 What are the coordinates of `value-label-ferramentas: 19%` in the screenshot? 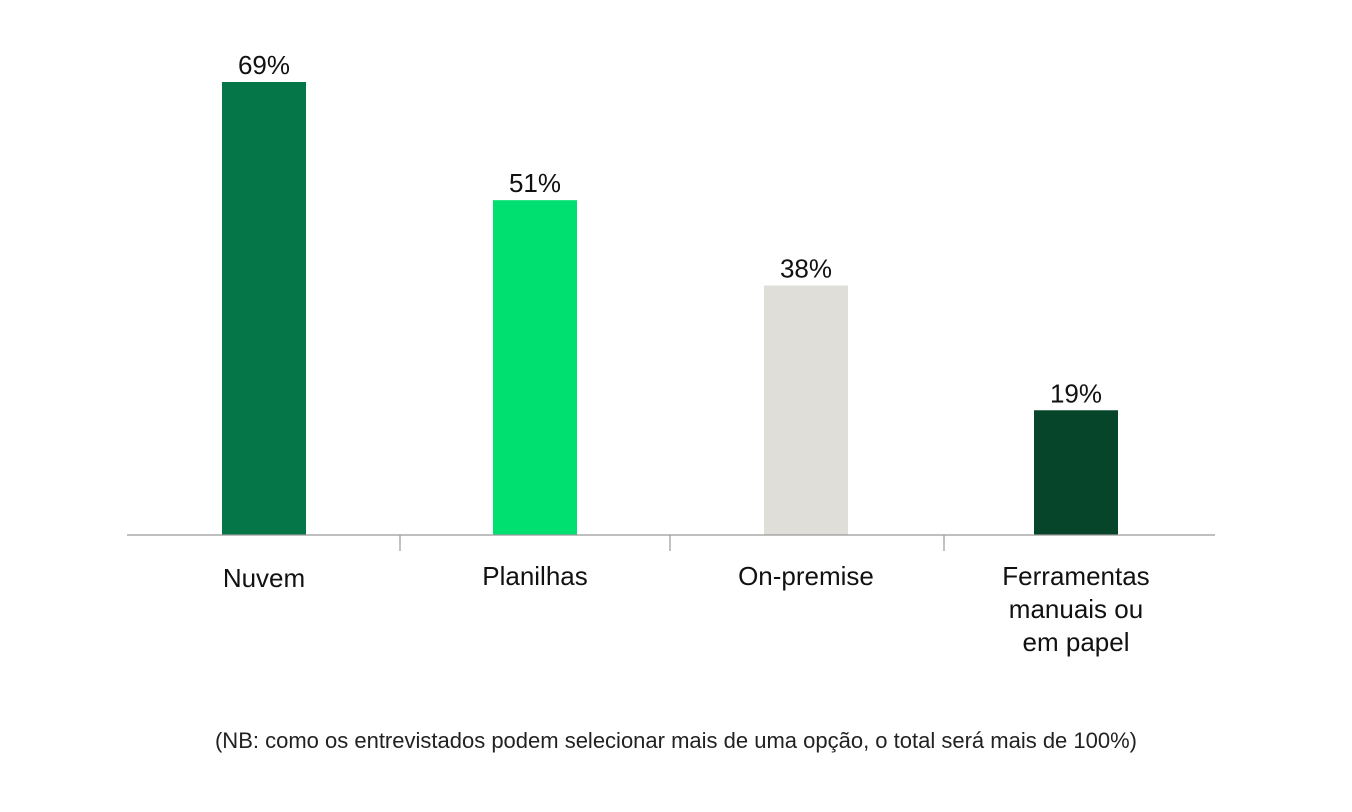 It's located at (1076, 393).